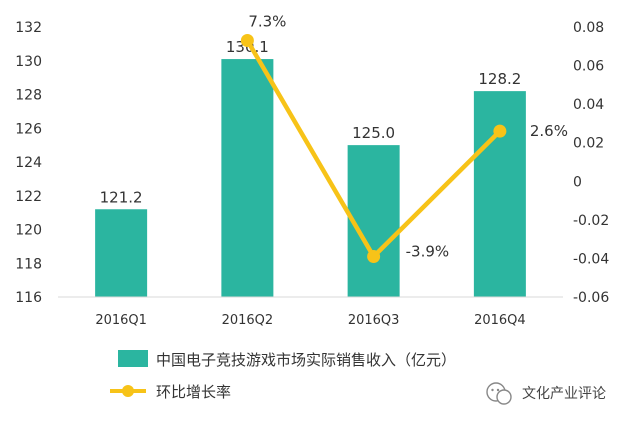 The image size is (629, 423). What do you see at coordinates (577, 182) in the screenshot?
I see `y-right-tick-label: 0` at bounding box center [577, 182].